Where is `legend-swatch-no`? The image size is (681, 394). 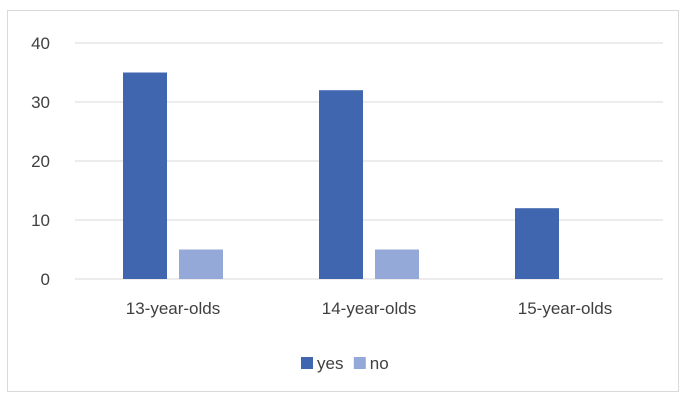
legend-swatch-no is located at coordinates (359, 363).